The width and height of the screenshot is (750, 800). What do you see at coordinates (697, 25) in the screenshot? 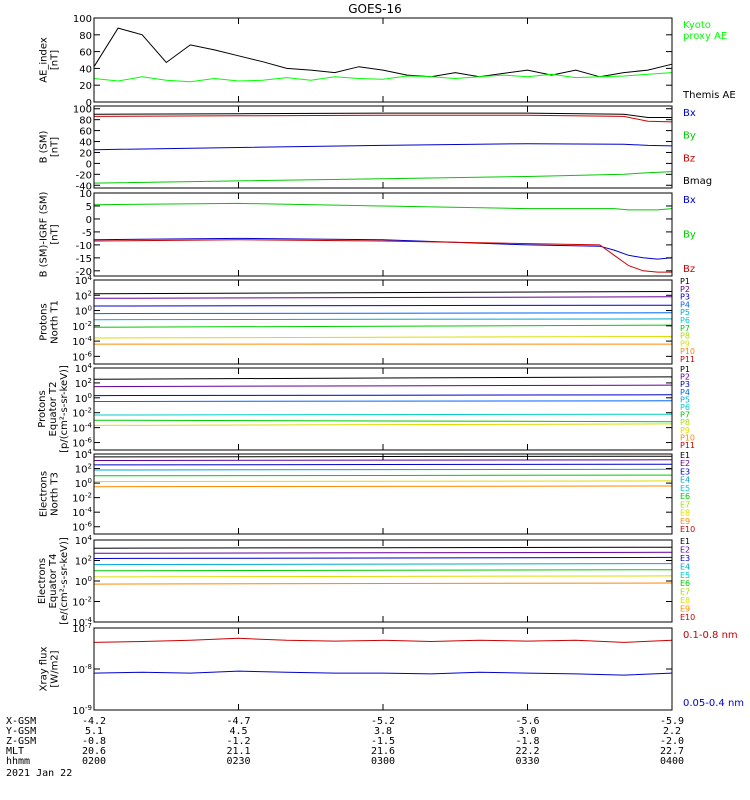
I see `legend-entry: Kyoto` at bounding box center [697, 25].